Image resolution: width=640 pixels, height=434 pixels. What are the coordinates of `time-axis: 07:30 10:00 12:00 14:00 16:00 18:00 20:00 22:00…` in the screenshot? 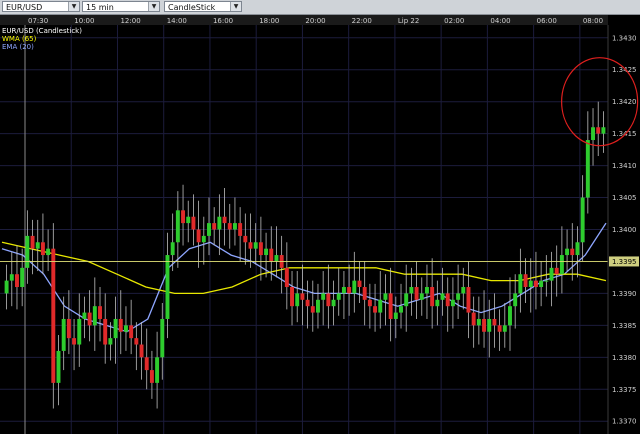 It's located at (315, 21).